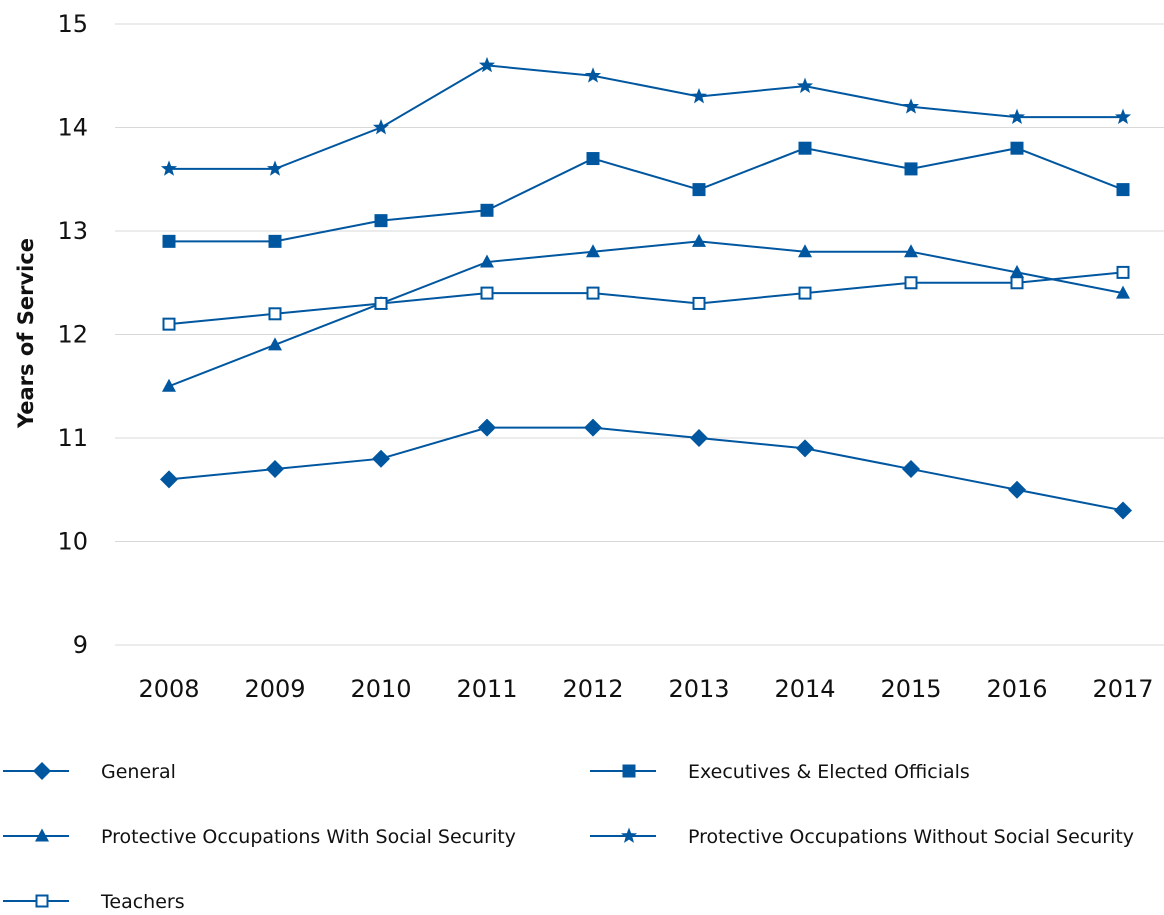 The height and width of the screenshot is (915, 1164). What do you see at coordinates (829, 772) in the screenshot?
I see `legend-label: Executives & Elected Officials` at bounding box center [829, 772].